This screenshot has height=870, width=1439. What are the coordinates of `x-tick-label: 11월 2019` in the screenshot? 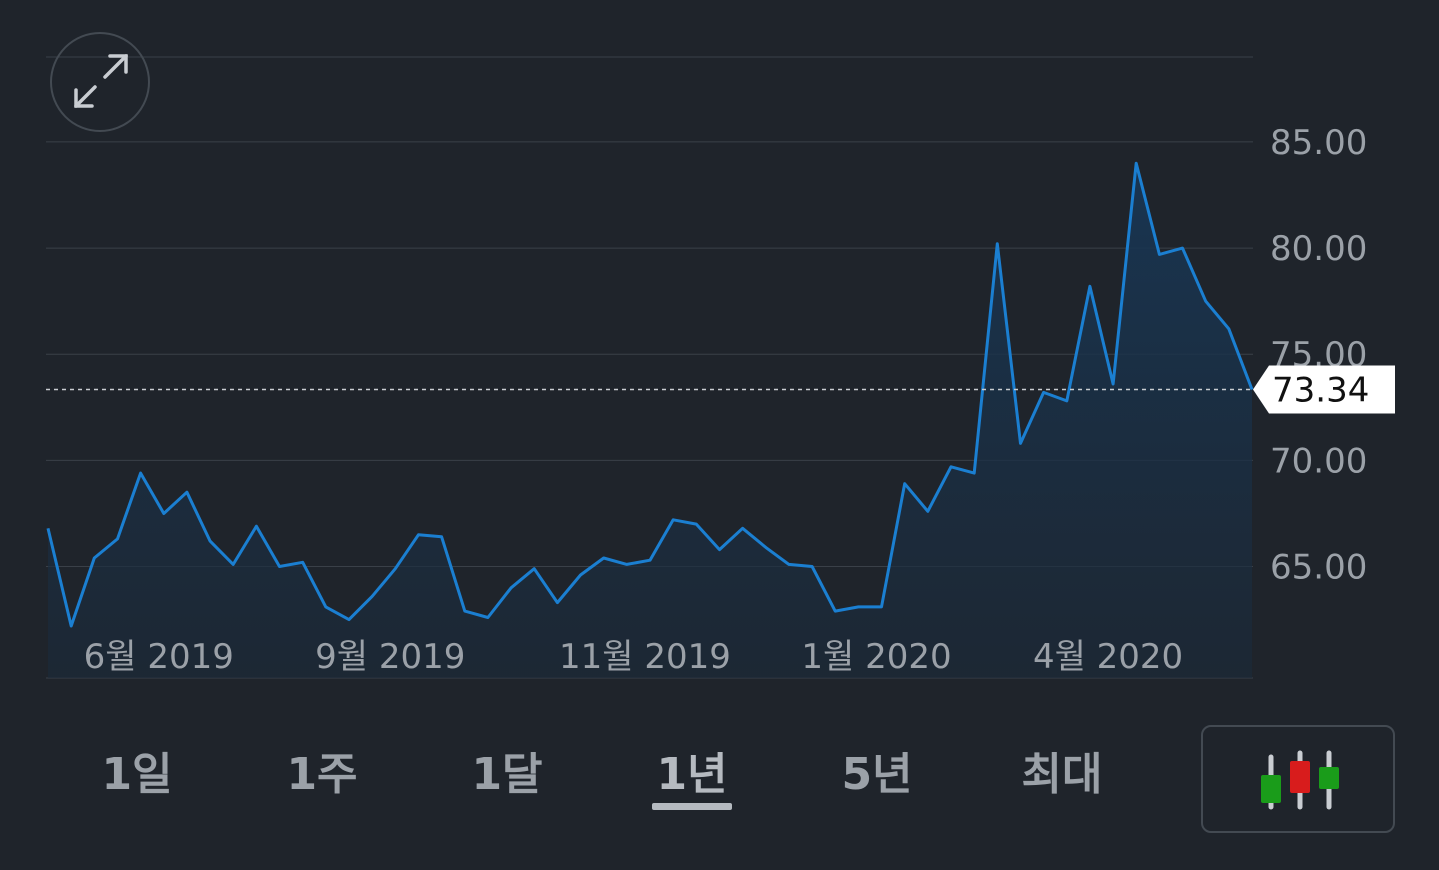 It's located at (645, 657).